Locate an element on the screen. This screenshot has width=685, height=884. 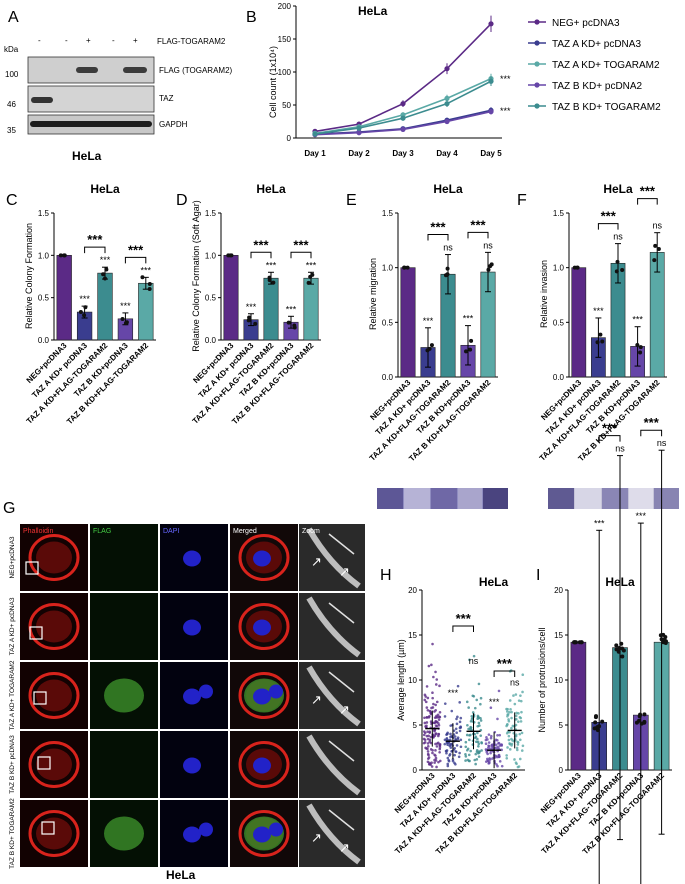
chart-ylabel: Relative Colony Formation is located at coordinates (29, 276).